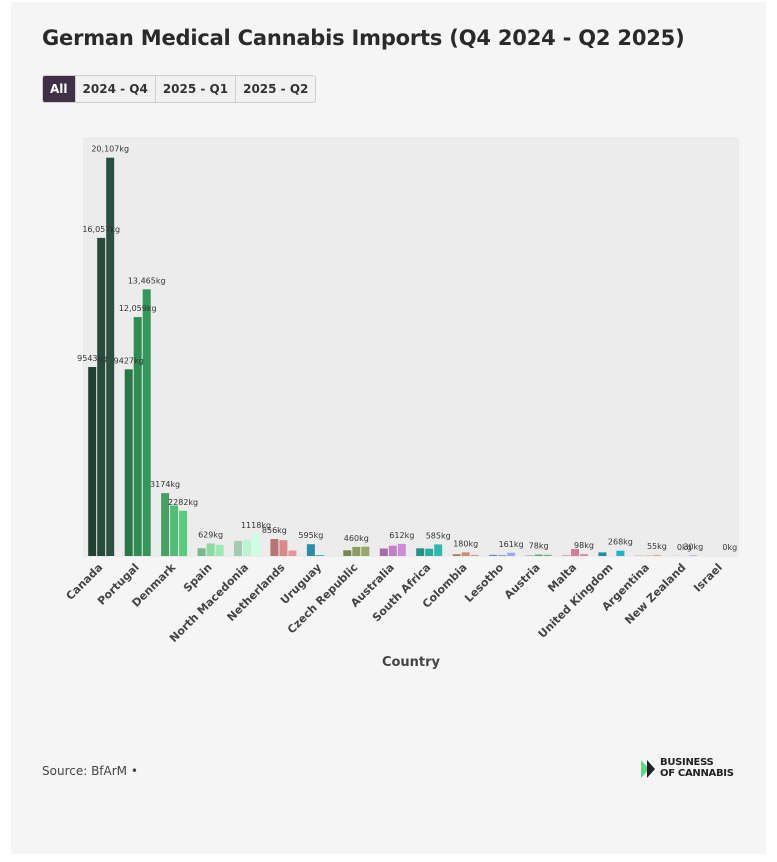  I want to click on data-label-11: 595kg, so click(310, 535).